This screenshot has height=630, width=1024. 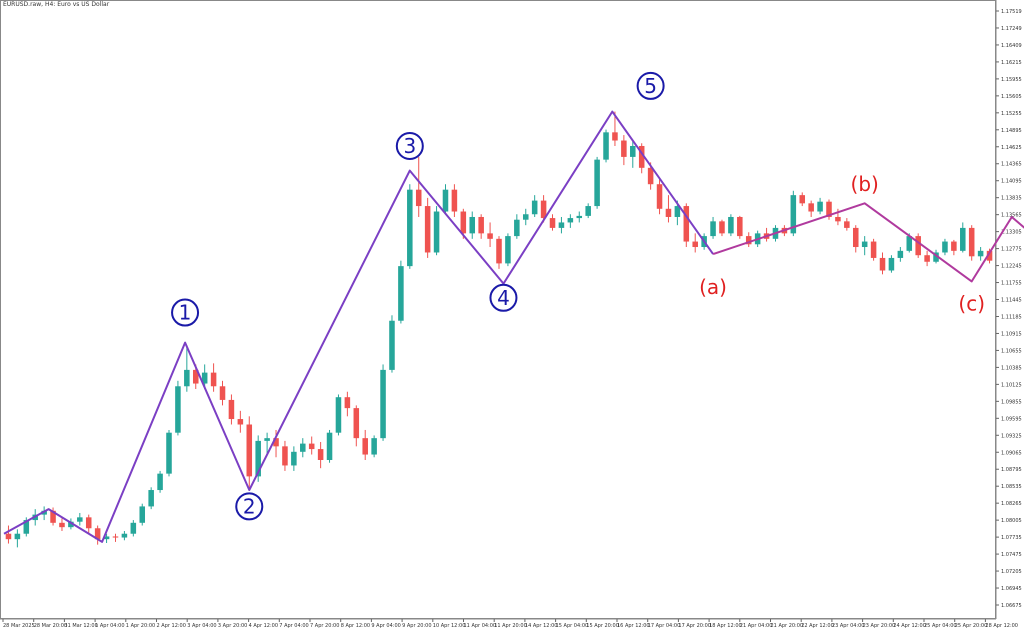 I want to click on time-tick-label: 17 Apr 04:00, so click(x=664, y=626).